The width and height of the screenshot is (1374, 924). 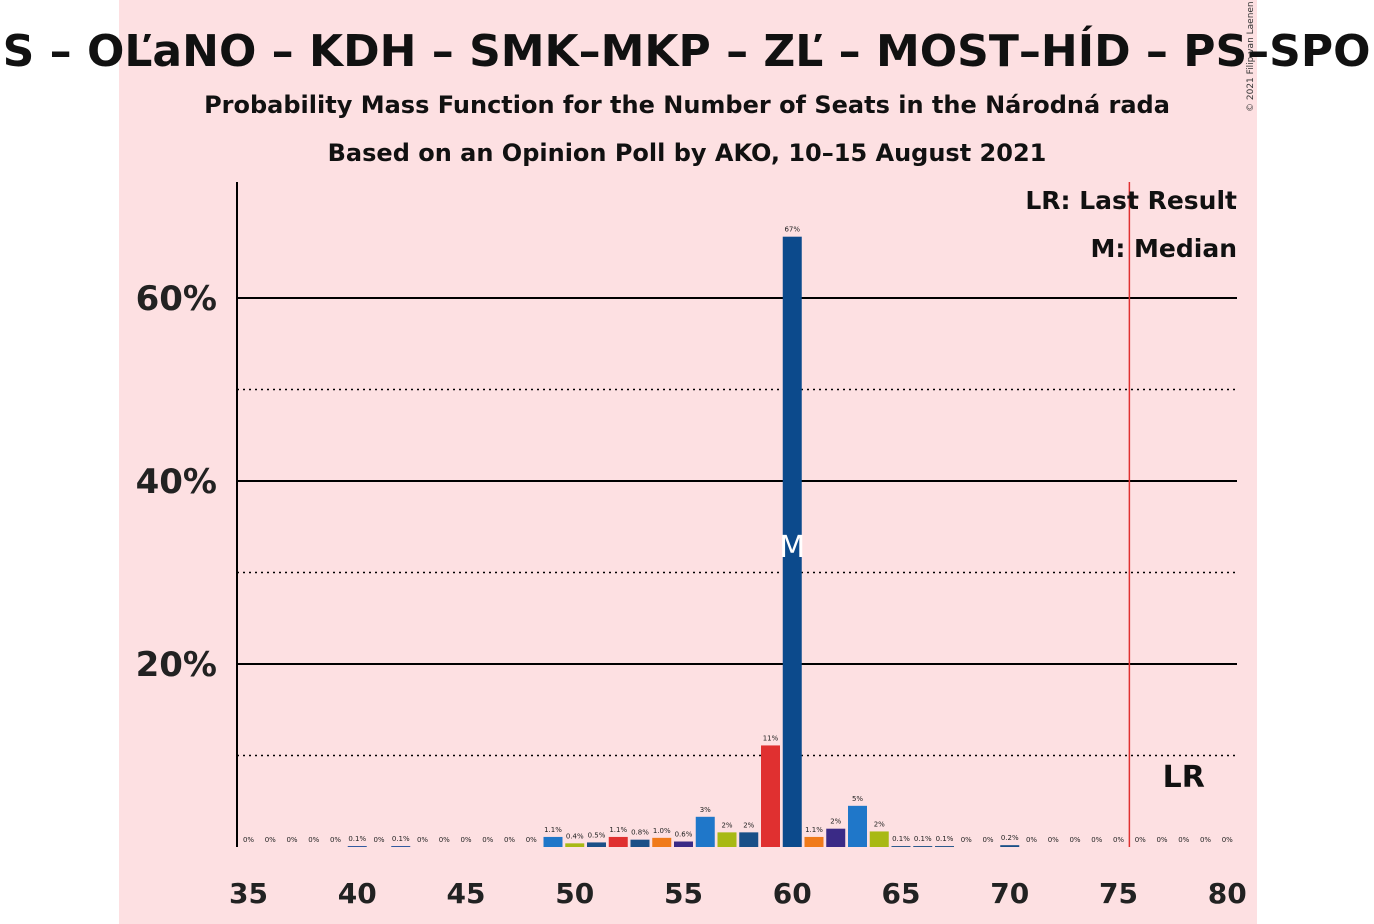 What do you see at coordinates (879, 824) in the screenshot?
I see `bar-label-seats-64: 2%` at bounding box center [879, 824].